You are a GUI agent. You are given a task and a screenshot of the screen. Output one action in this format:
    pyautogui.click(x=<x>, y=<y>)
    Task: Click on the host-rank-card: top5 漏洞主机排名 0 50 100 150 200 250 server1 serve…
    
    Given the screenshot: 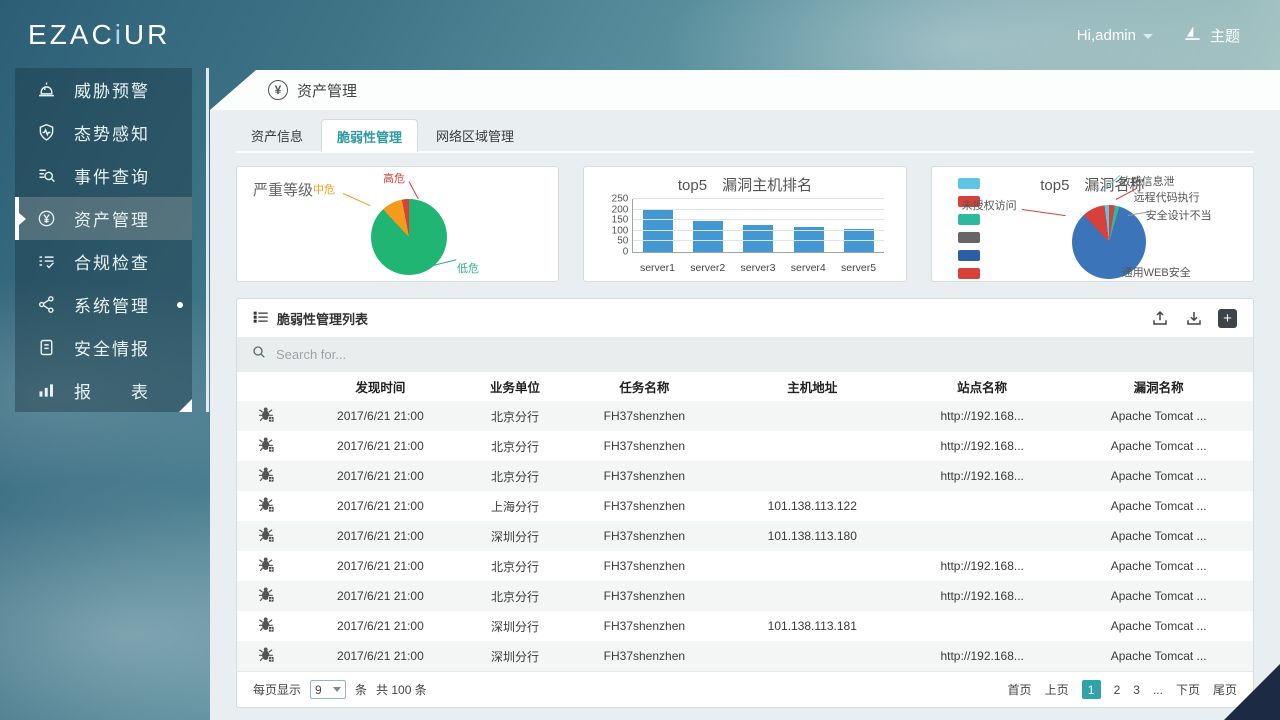 What is the action you would take?
    pyautogui.click(x=745, y=224)
    